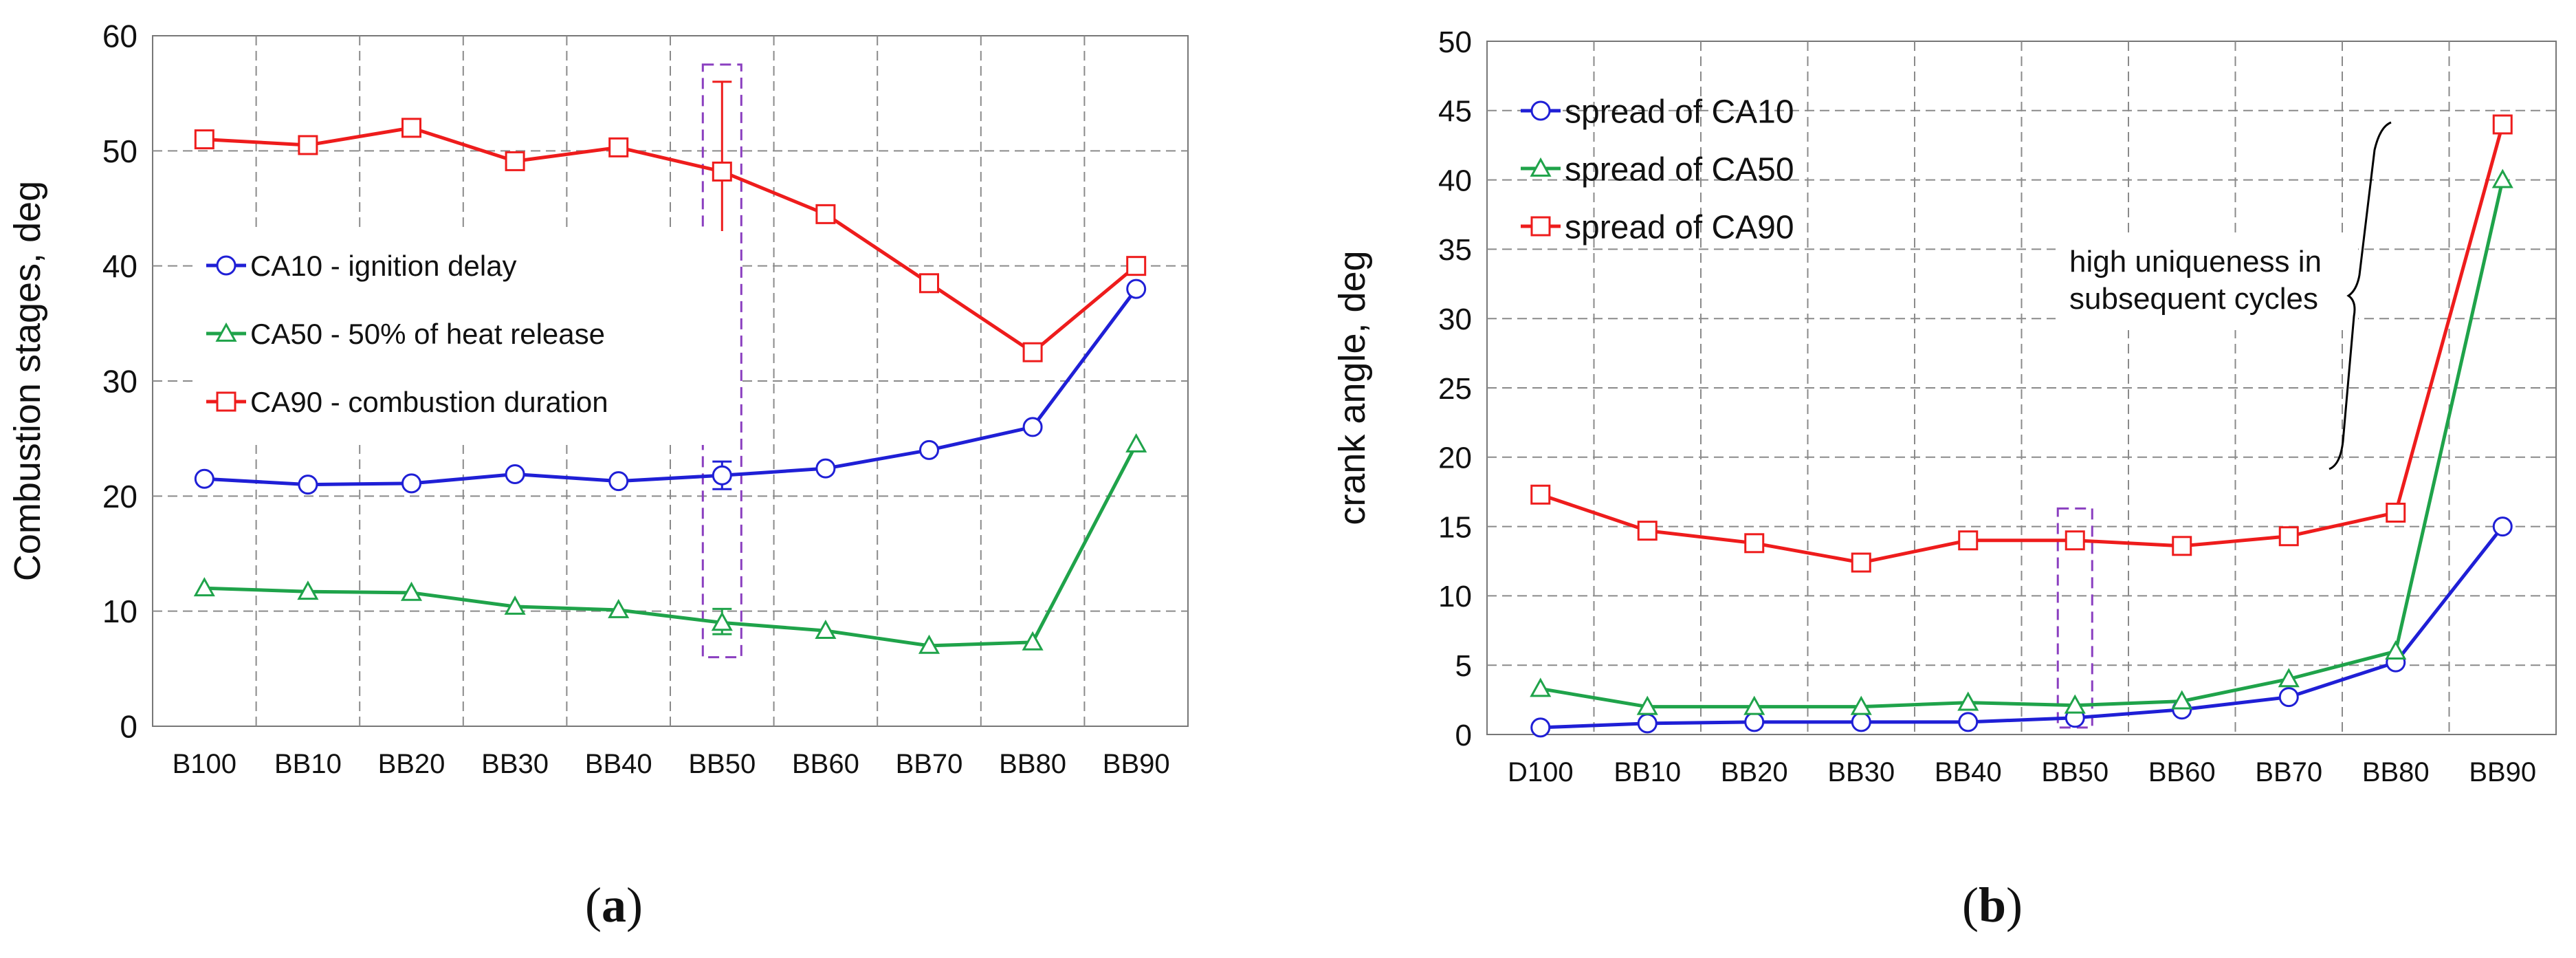 The width and height of the screenshot is (2576, 958). What do you see at coordinates (1754, 772) in the screenshot?
I see `x-tick-label: BB20` at bounding box center [1754, 772].